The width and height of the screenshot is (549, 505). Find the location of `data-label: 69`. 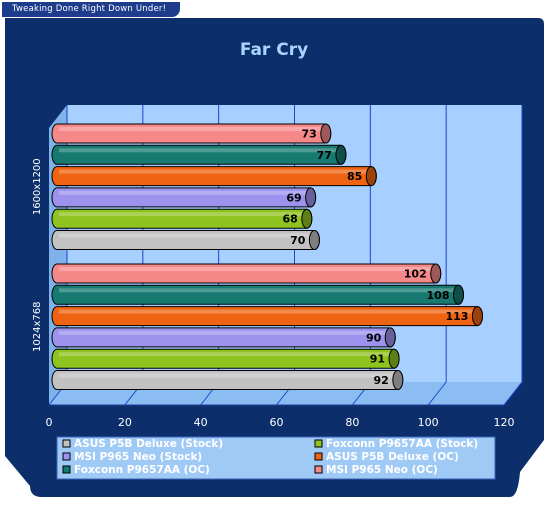

data-label: 69 is located at coordinates (293, 197).